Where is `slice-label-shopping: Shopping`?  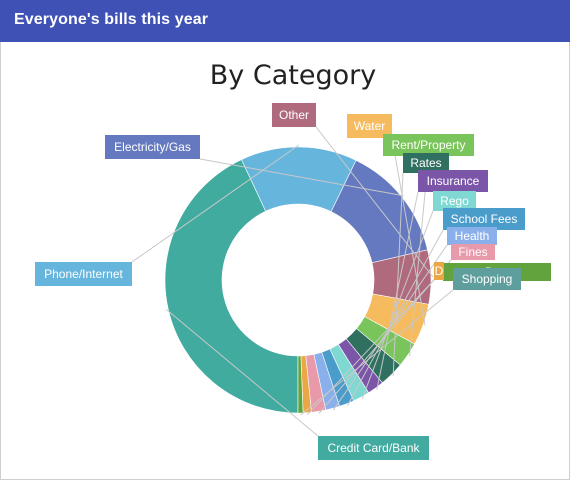
slice-label-shopping: Shopping is located at coordinates (487, 279).